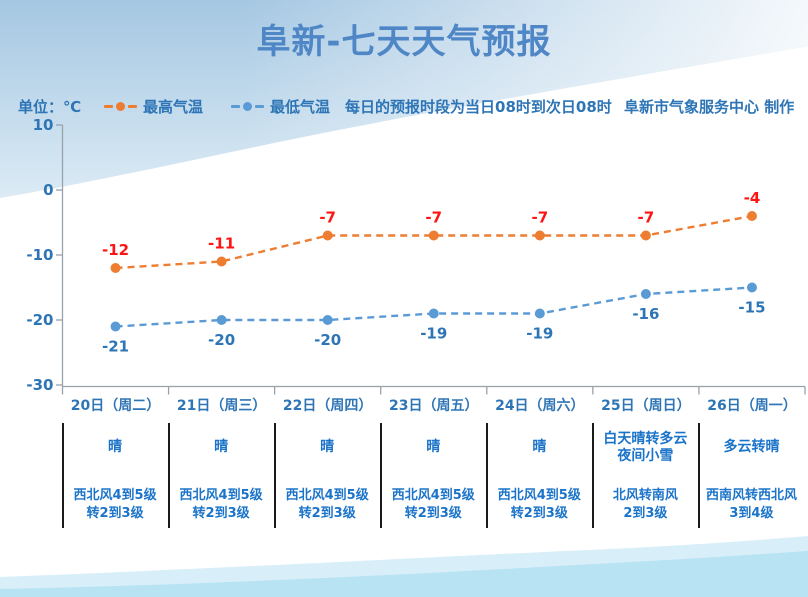 This screenshot has height=597, width=808. I want to click on legend-label-low-temp: 最低气温, so click(300, 107).